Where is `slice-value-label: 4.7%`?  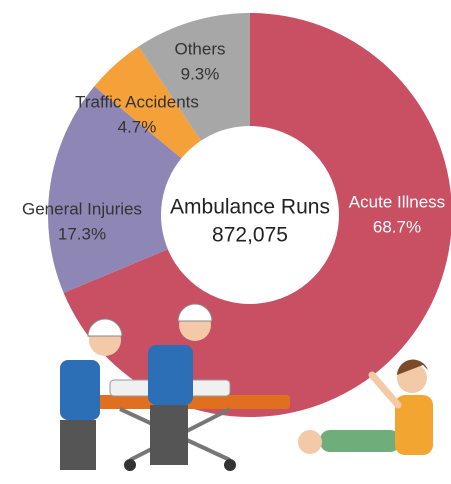 slice-value-label: 4.7% is located at coordinates (137, 126).